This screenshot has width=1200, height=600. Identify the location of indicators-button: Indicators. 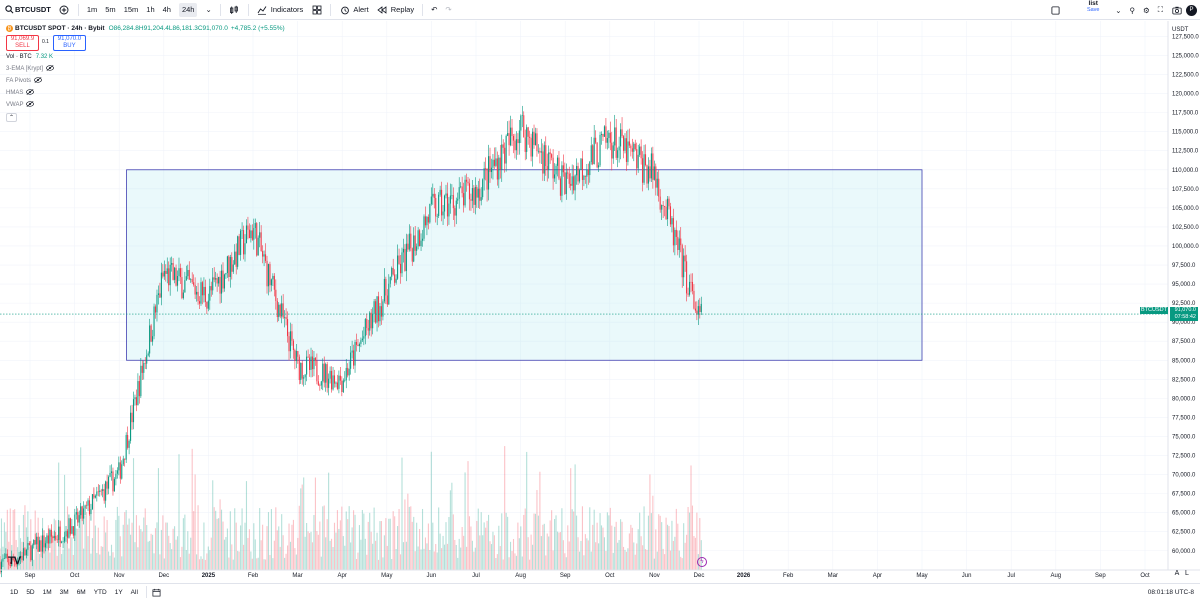
(280, 10).